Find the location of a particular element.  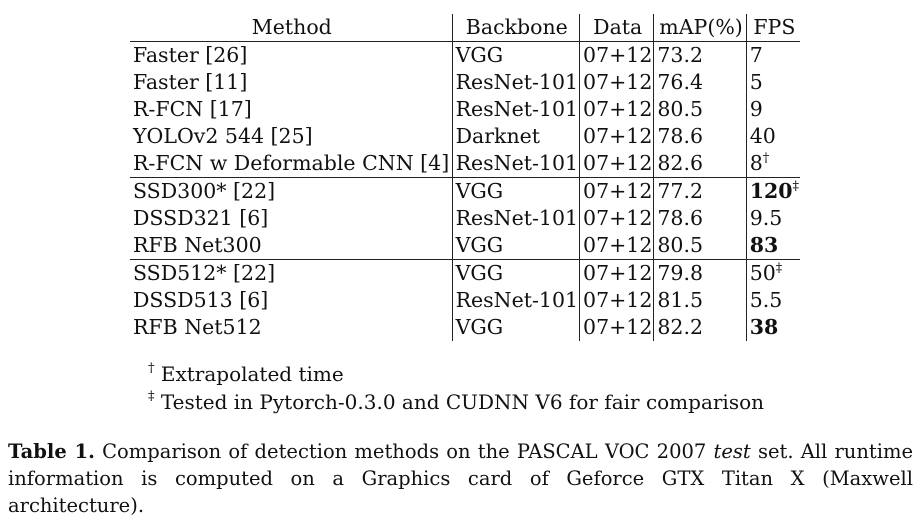

table-row: SSD300* [22] VGG 07+12 77.2 120‡ is located at coordinates (465, 191).